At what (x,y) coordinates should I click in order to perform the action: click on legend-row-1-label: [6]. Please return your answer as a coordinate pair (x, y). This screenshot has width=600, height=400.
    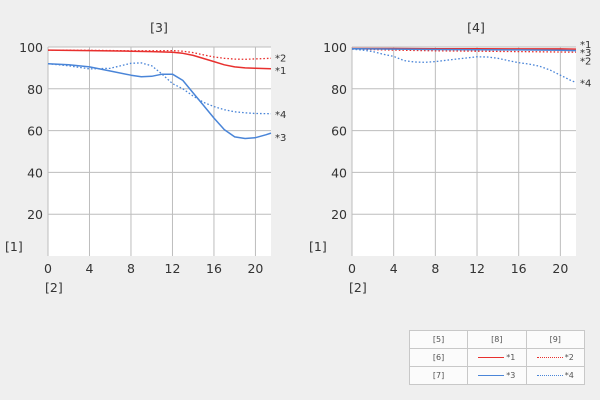
    Looking at the image, I should click on (438, 357).